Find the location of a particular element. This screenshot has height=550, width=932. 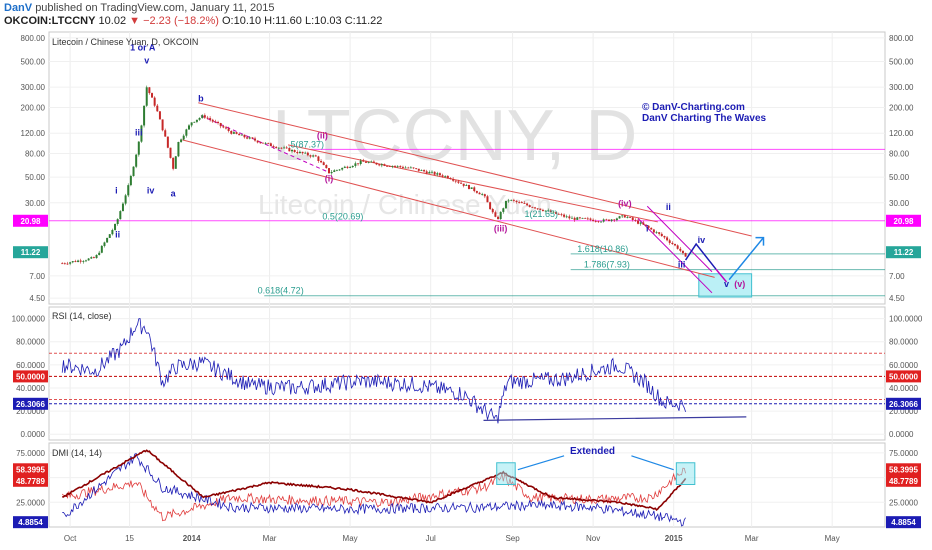

wave-label: b is located at coordinates (201, 99).